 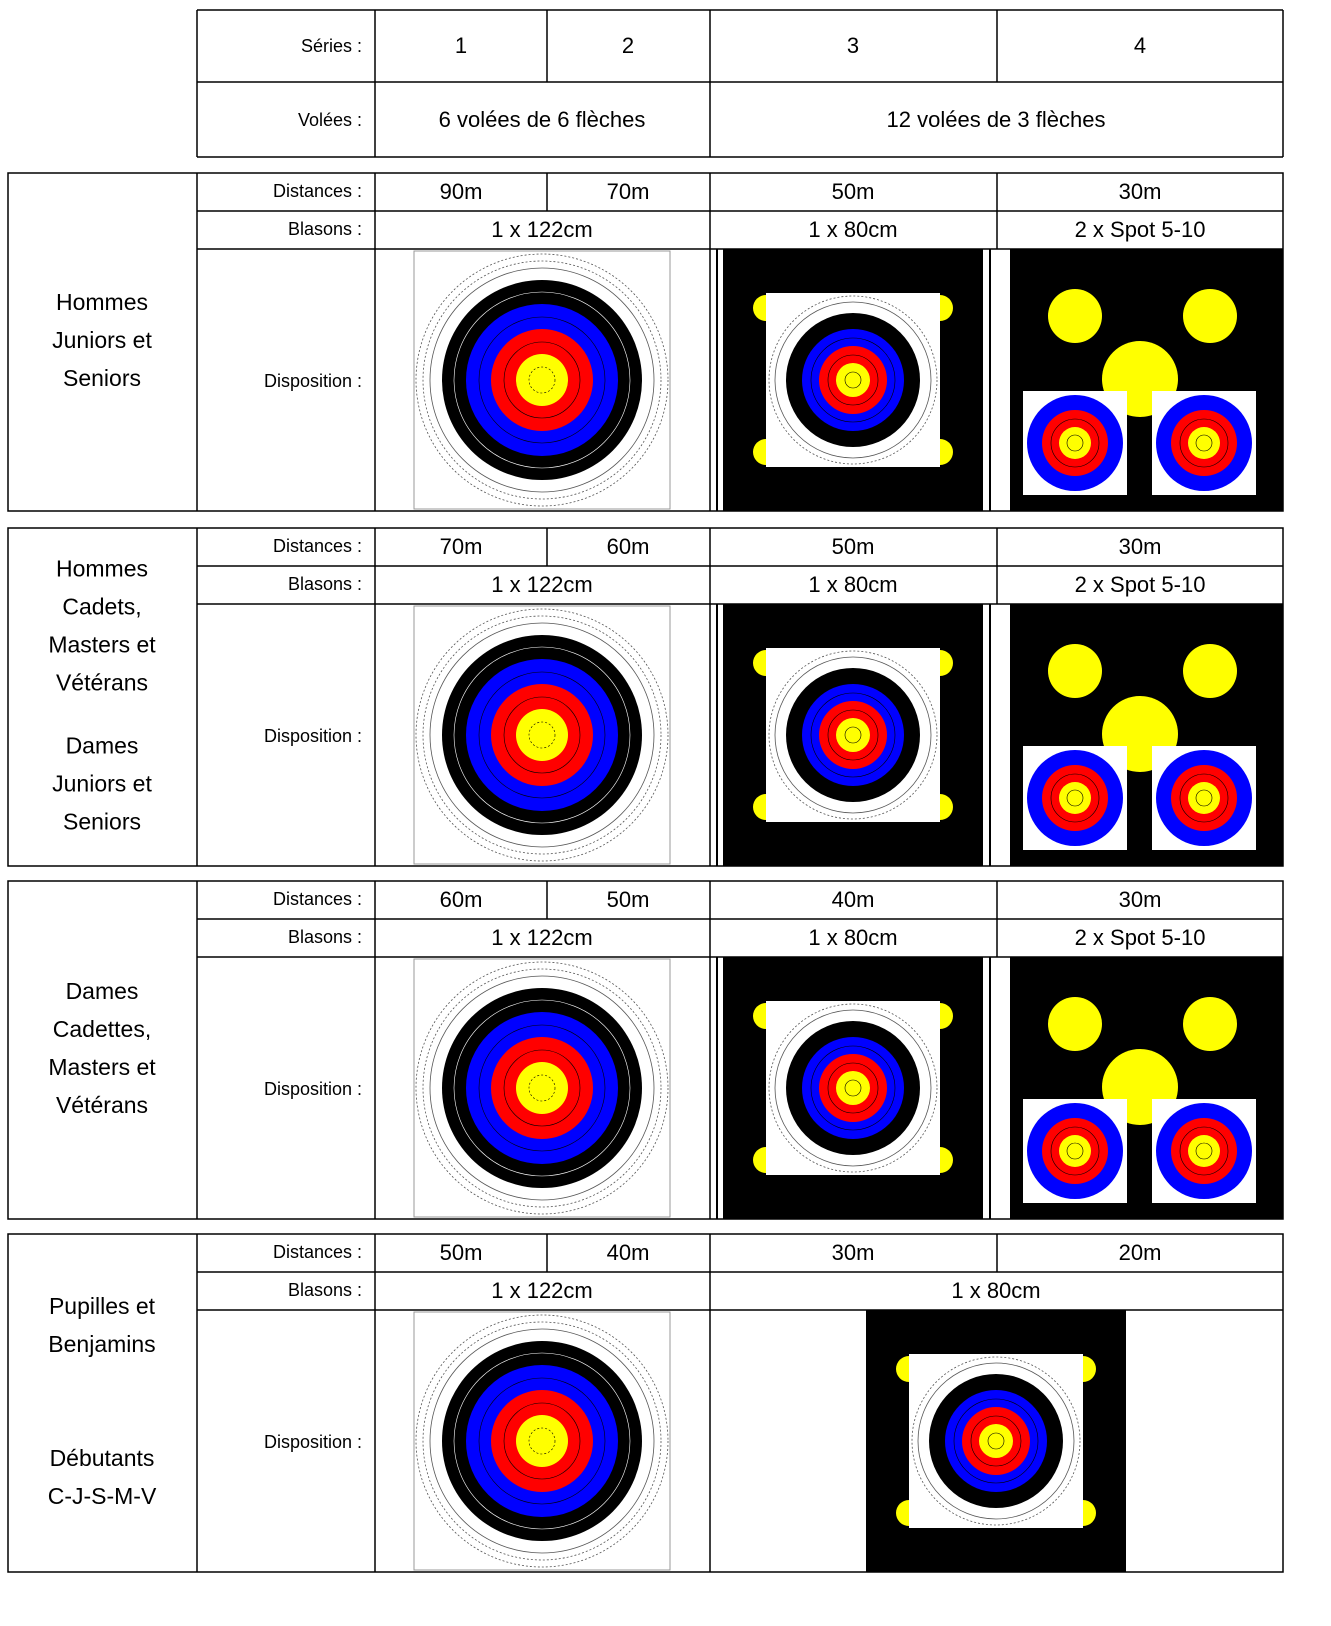 What do you see at coordinates (102, 1306) in the screenshot?
I see `category-line: Pupilles et` at bounding box center [102, 1306].